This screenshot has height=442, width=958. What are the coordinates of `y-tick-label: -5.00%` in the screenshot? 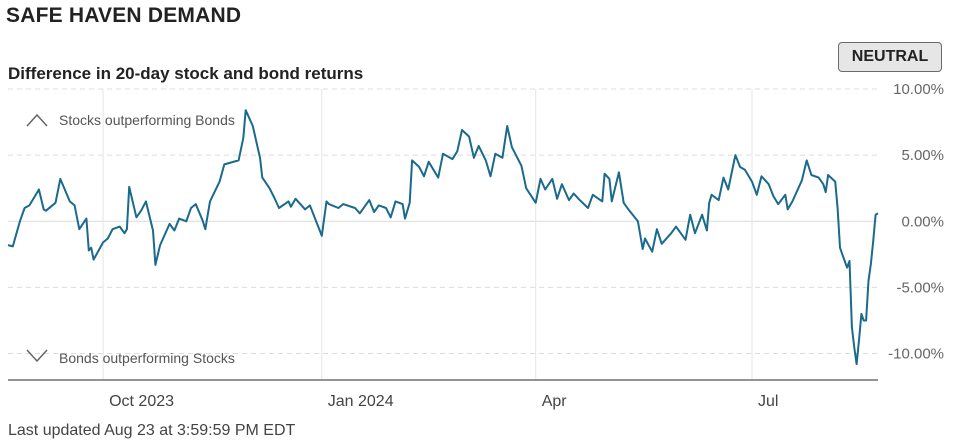 It's located at (920, 287).